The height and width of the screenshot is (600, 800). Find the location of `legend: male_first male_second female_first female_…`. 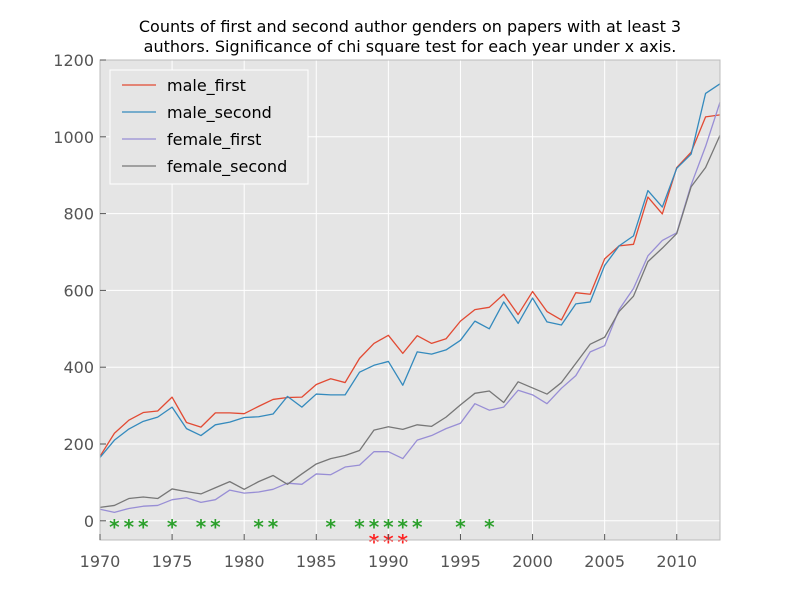

legend: male_first male_second female_first female_… is located at coordinates (209, 127).